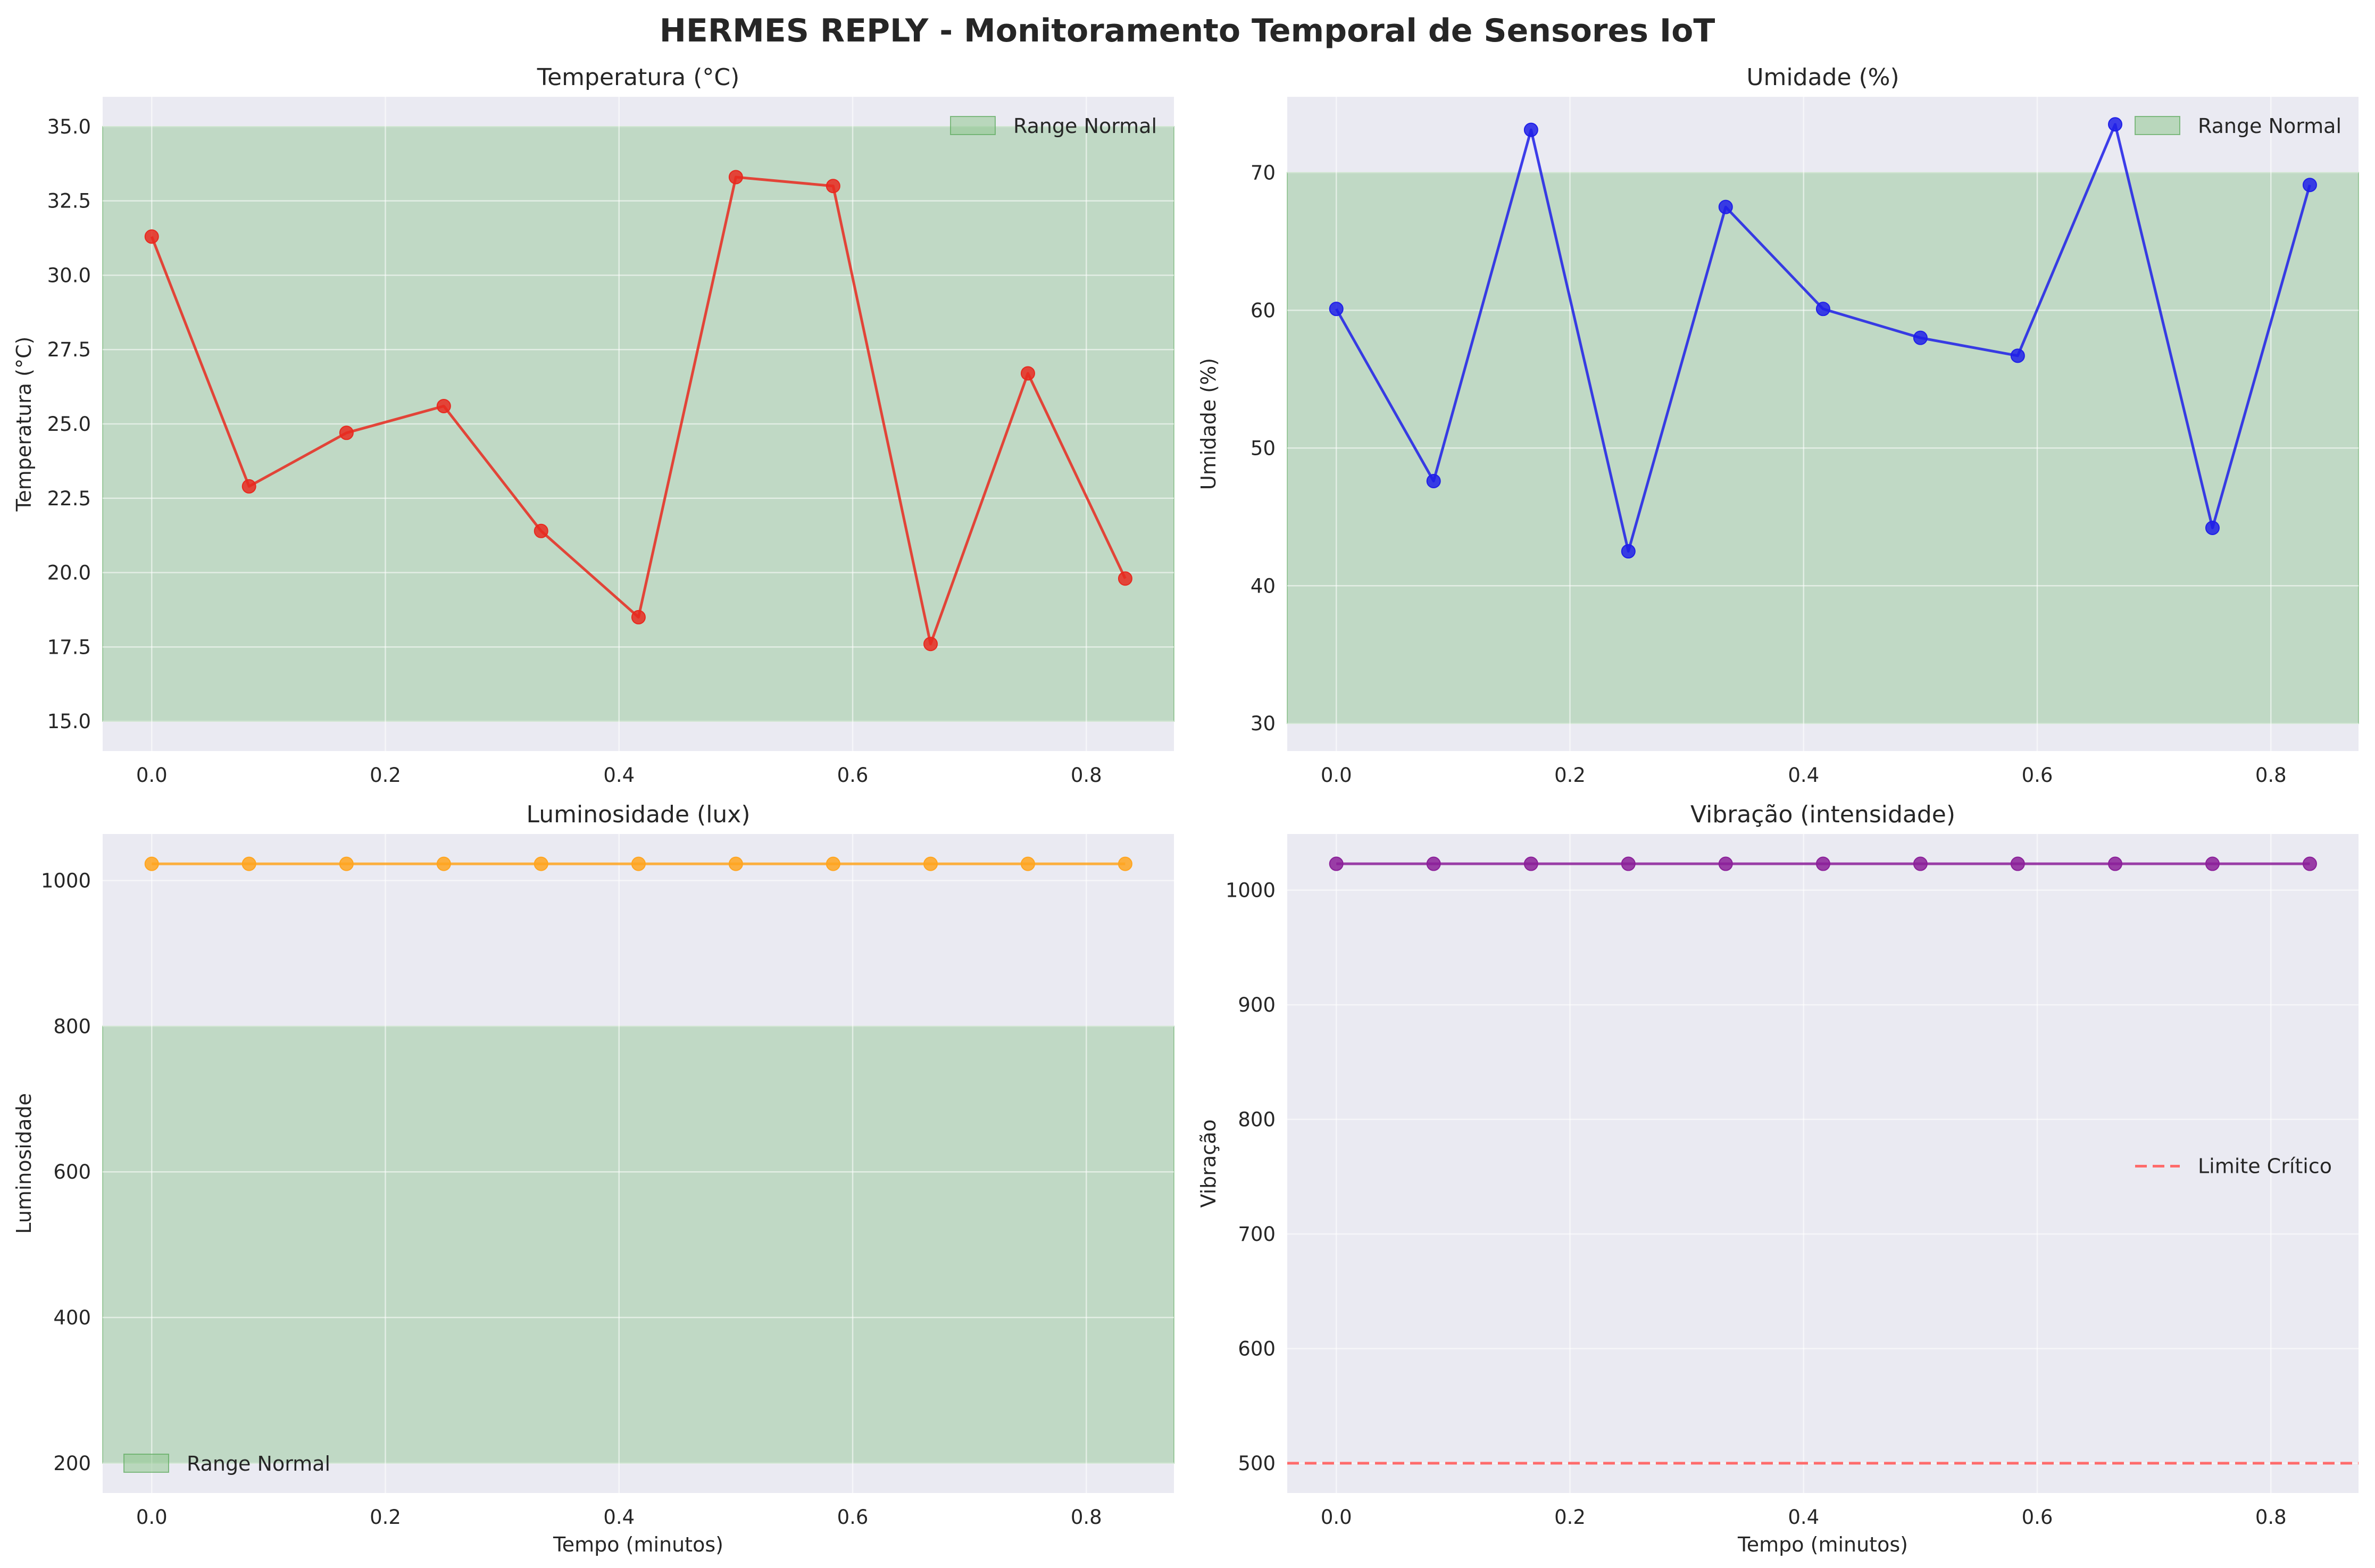 This screenshot has height=1568, width=2375. What do you see at coordinates (1263, 723) in the screenshot?
I see `y-tick-label: 30` at bounding box center [1263, 723].